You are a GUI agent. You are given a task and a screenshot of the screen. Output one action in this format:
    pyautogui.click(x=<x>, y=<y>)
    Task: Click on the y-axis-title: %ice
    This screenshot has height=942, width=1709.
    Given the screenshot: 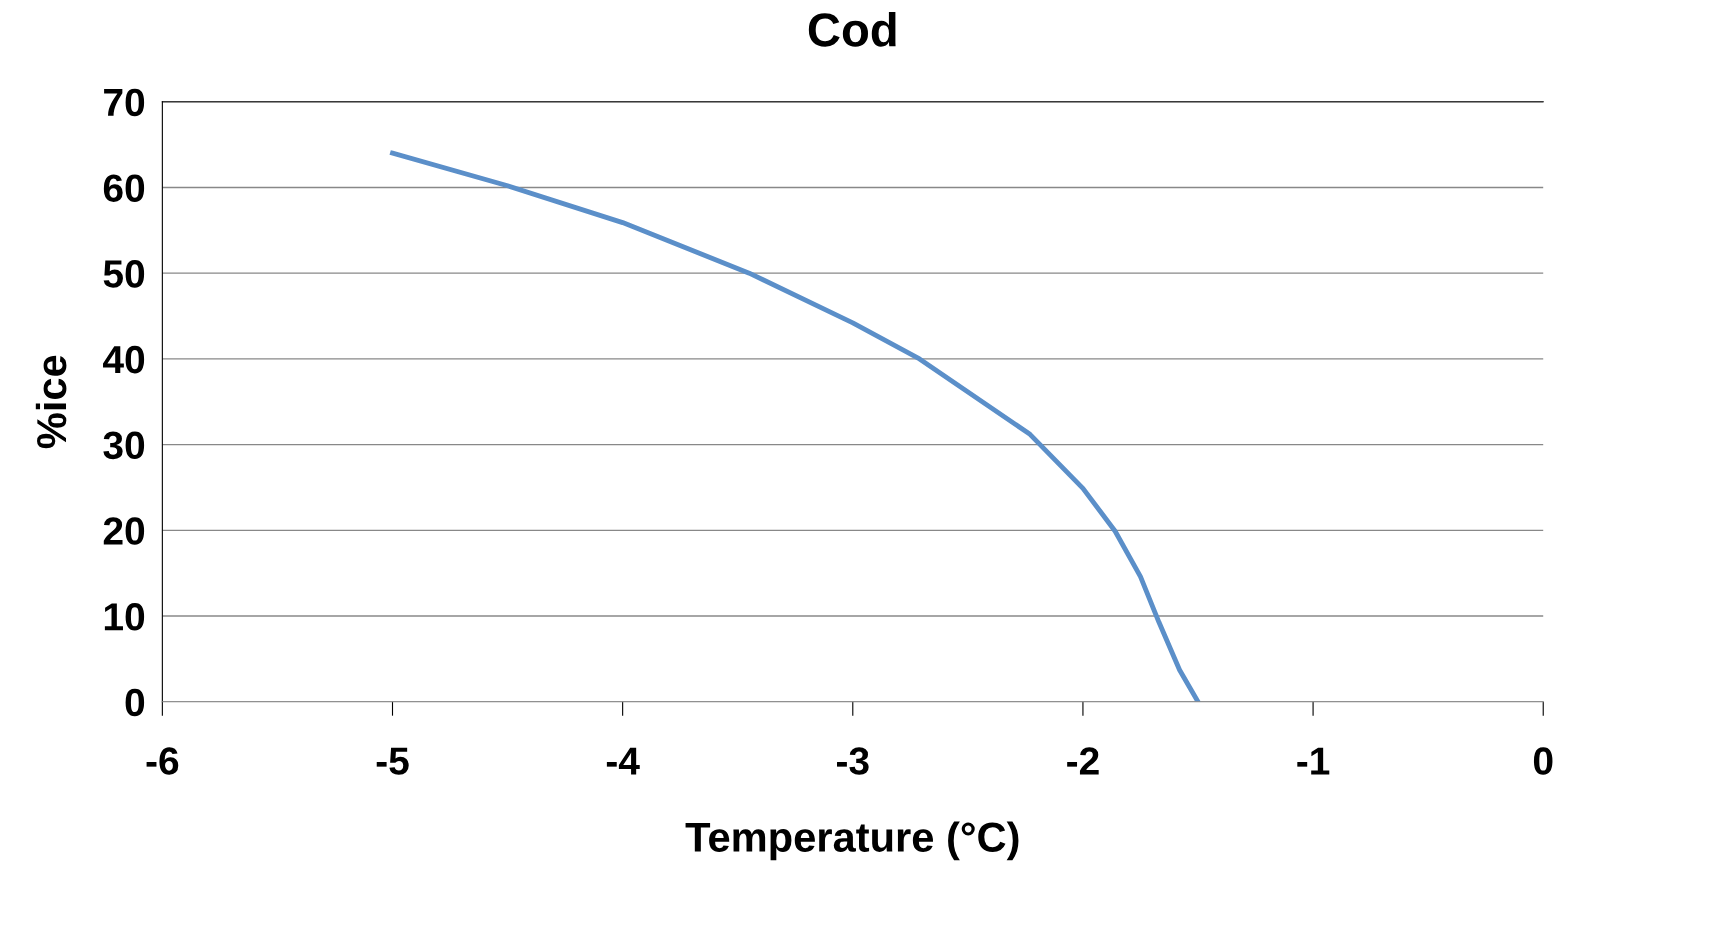 What is the action you would take?
    pyautogui.click(x=51, y=402)
    